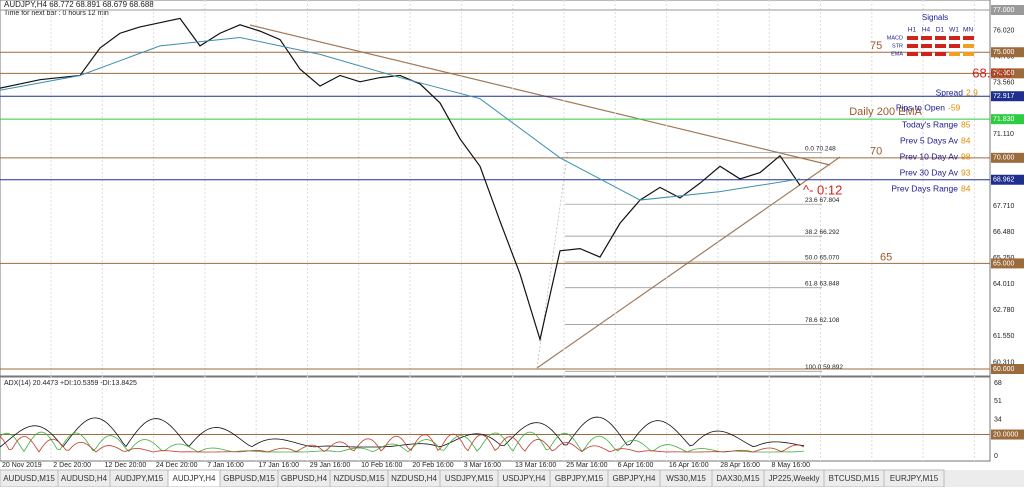  I want to click on signal-row: STR, so click(897, 46).